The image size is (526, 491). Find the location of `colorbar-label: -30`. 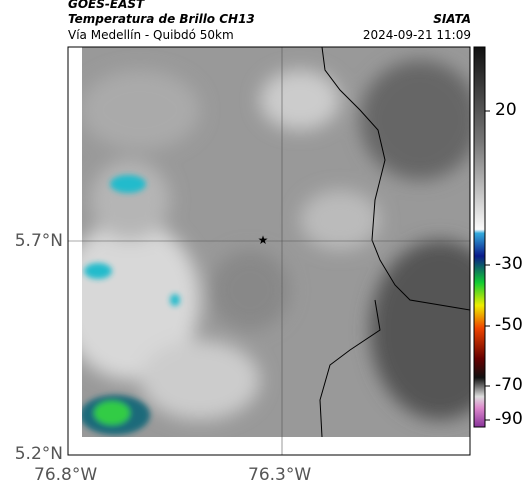

colorbar-label: -30 is located at coordinates (509, 264).